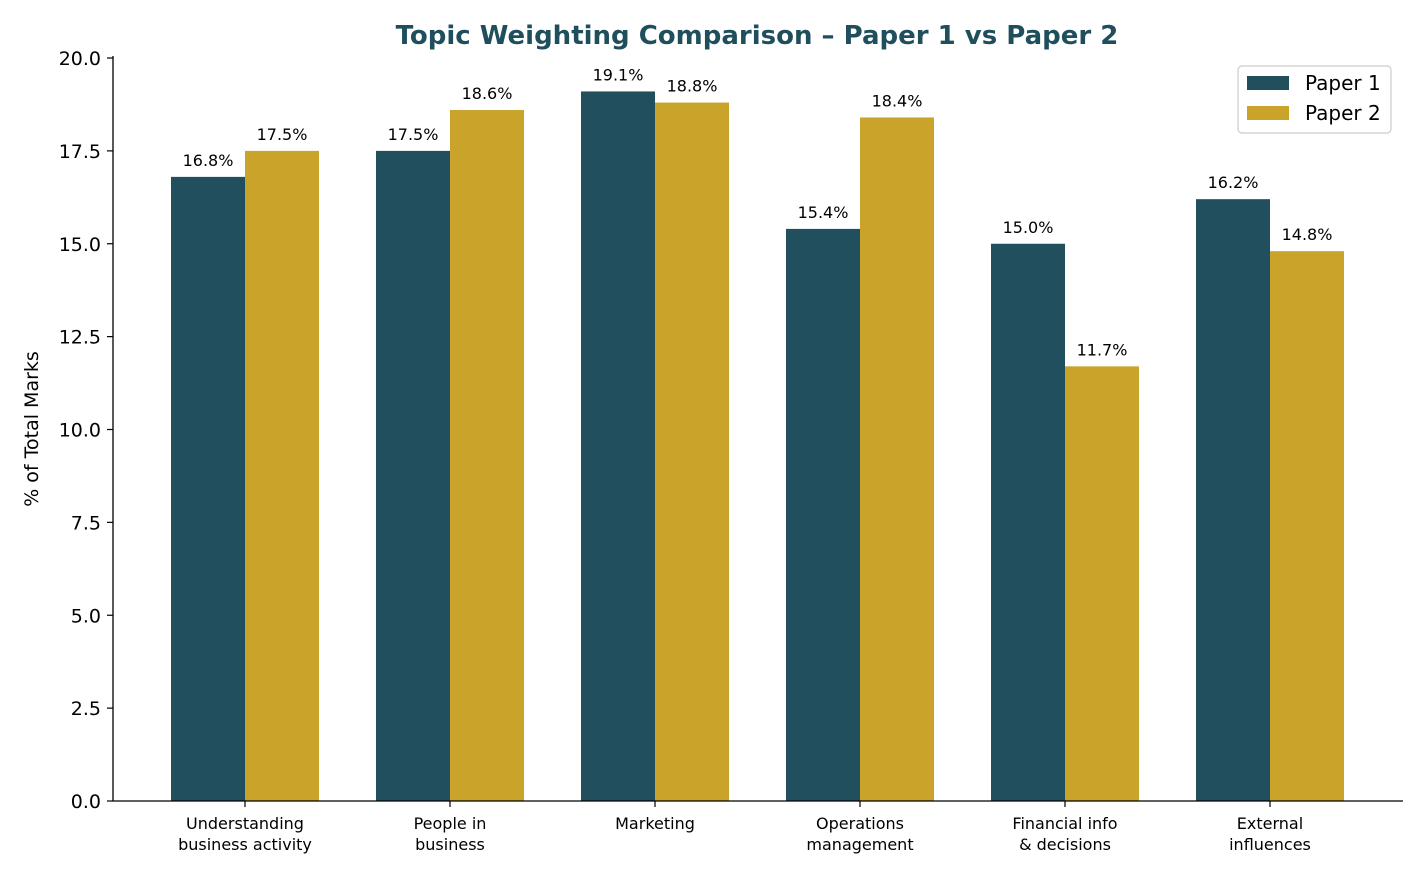 Image resolution: width=1425 pixels, height=870 pixels. Describe the element at coordinates (245, 823) in the screenshot. I see `x-tick-label-line: Understanding` at that location.